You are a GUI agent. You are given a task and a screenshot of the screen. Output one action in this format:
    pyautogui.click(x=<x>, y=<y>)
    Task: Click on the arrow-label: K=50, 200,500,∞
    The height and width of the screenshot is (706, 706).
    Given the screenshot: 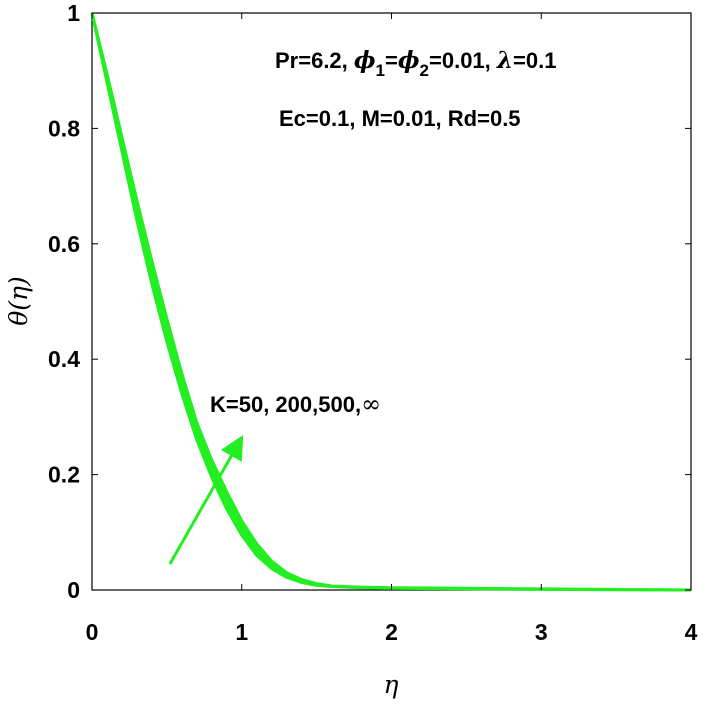 What is the action you would take?
    pyautogui.click(x=295, y=404)
    